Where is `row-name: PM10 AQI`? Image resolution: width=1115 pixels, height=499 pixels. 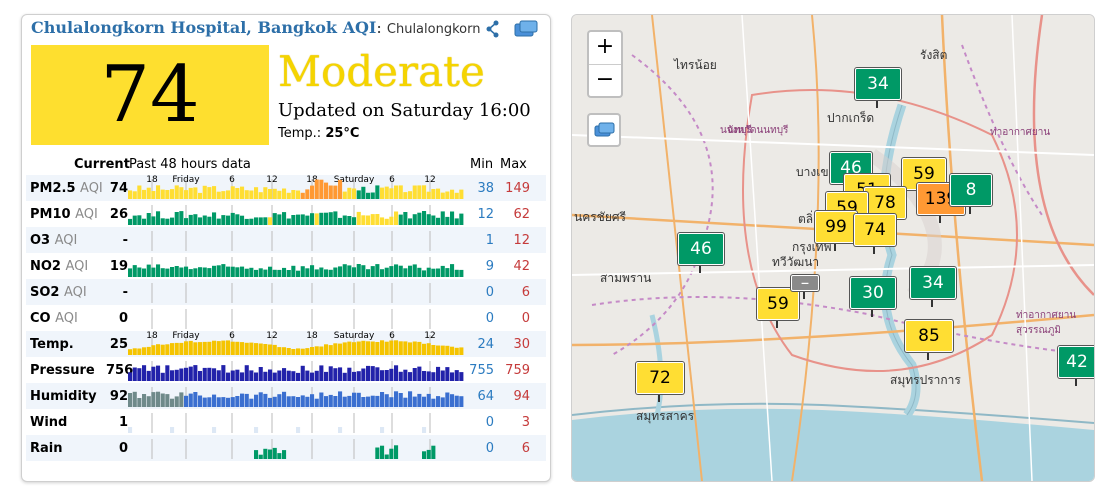
row-name: PM10 AQI is located at coordinates (64, 214).